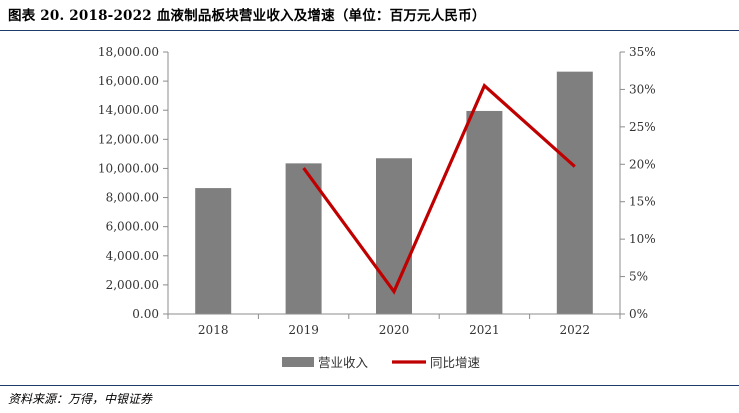 Image resolution: width=739 pixels, height=413 pixels. I want to click on title-divider, so click(369, 30).